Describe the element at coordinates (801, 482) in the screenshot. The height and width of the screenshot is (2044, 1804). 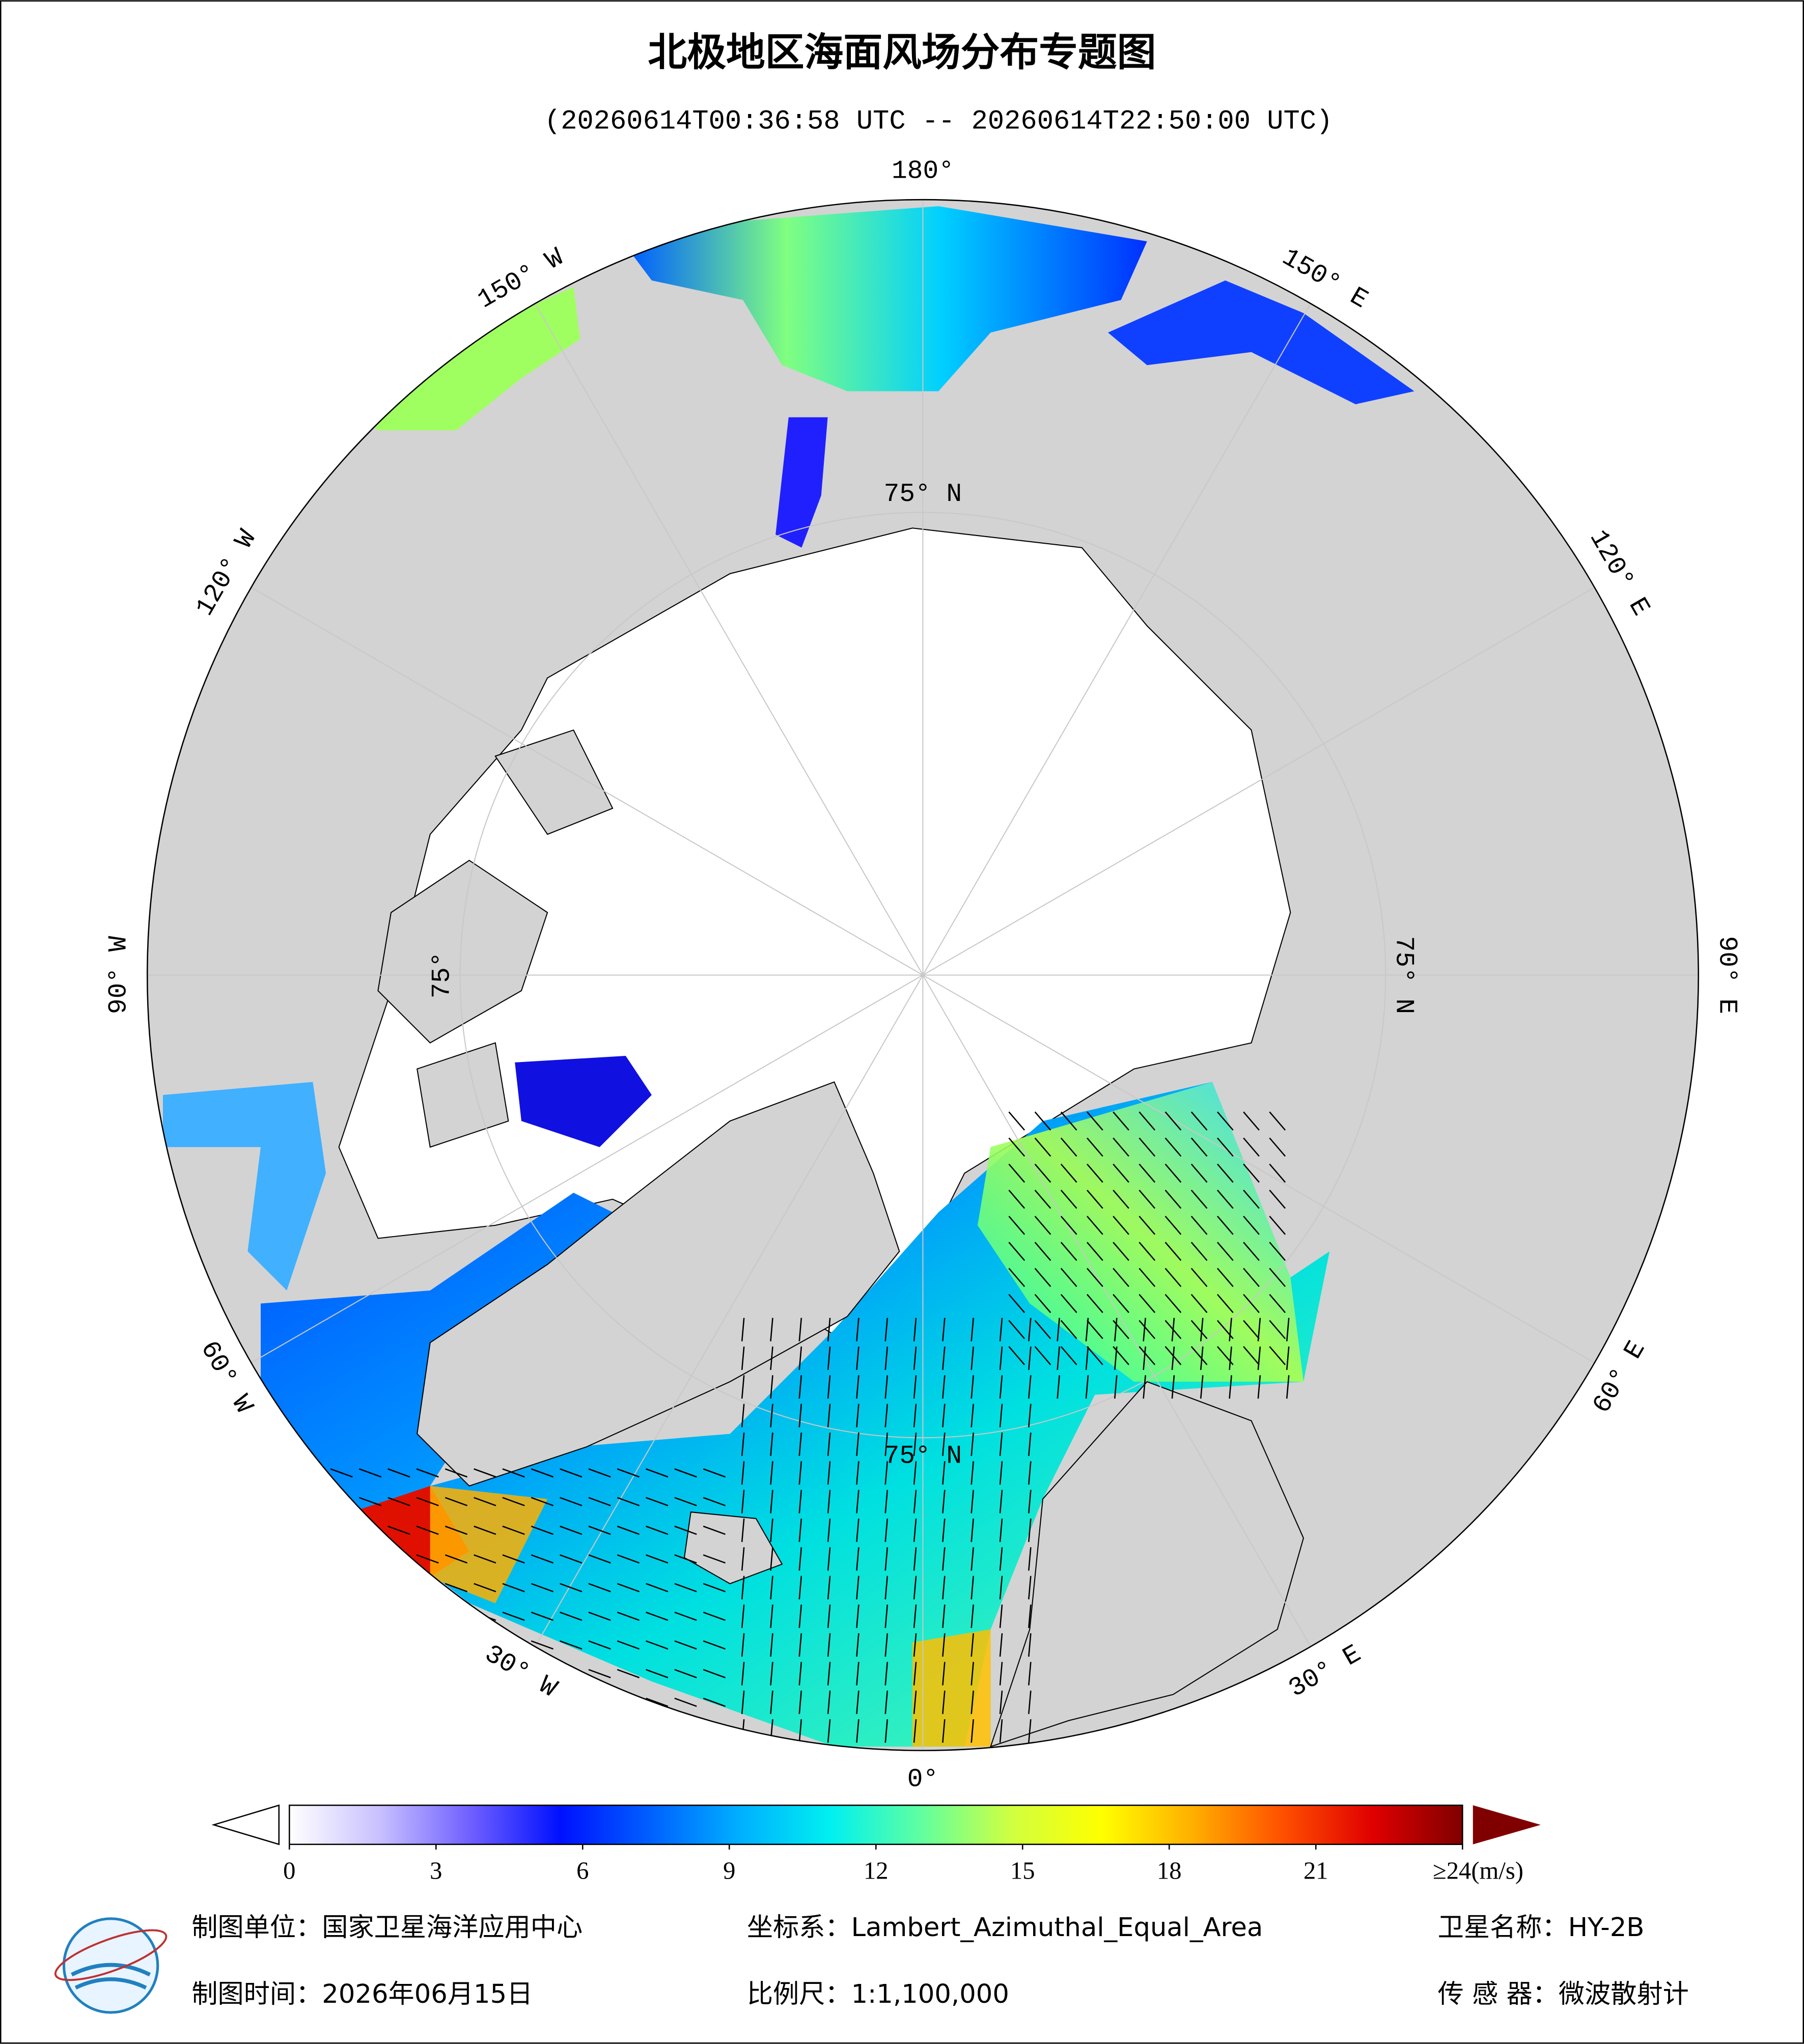
I see `wind-patch` at that location.